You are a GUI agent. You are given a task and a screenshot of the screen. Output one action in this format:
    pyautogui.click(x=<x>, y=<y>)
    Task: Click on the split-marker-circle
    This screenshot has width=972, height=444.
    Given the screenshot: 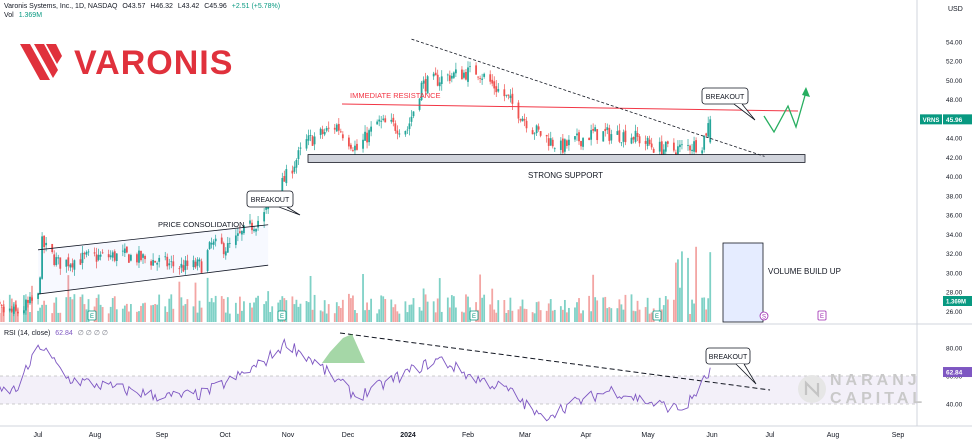 What is the action you would take?
    pyautogui.click(x=764, y=316)
    